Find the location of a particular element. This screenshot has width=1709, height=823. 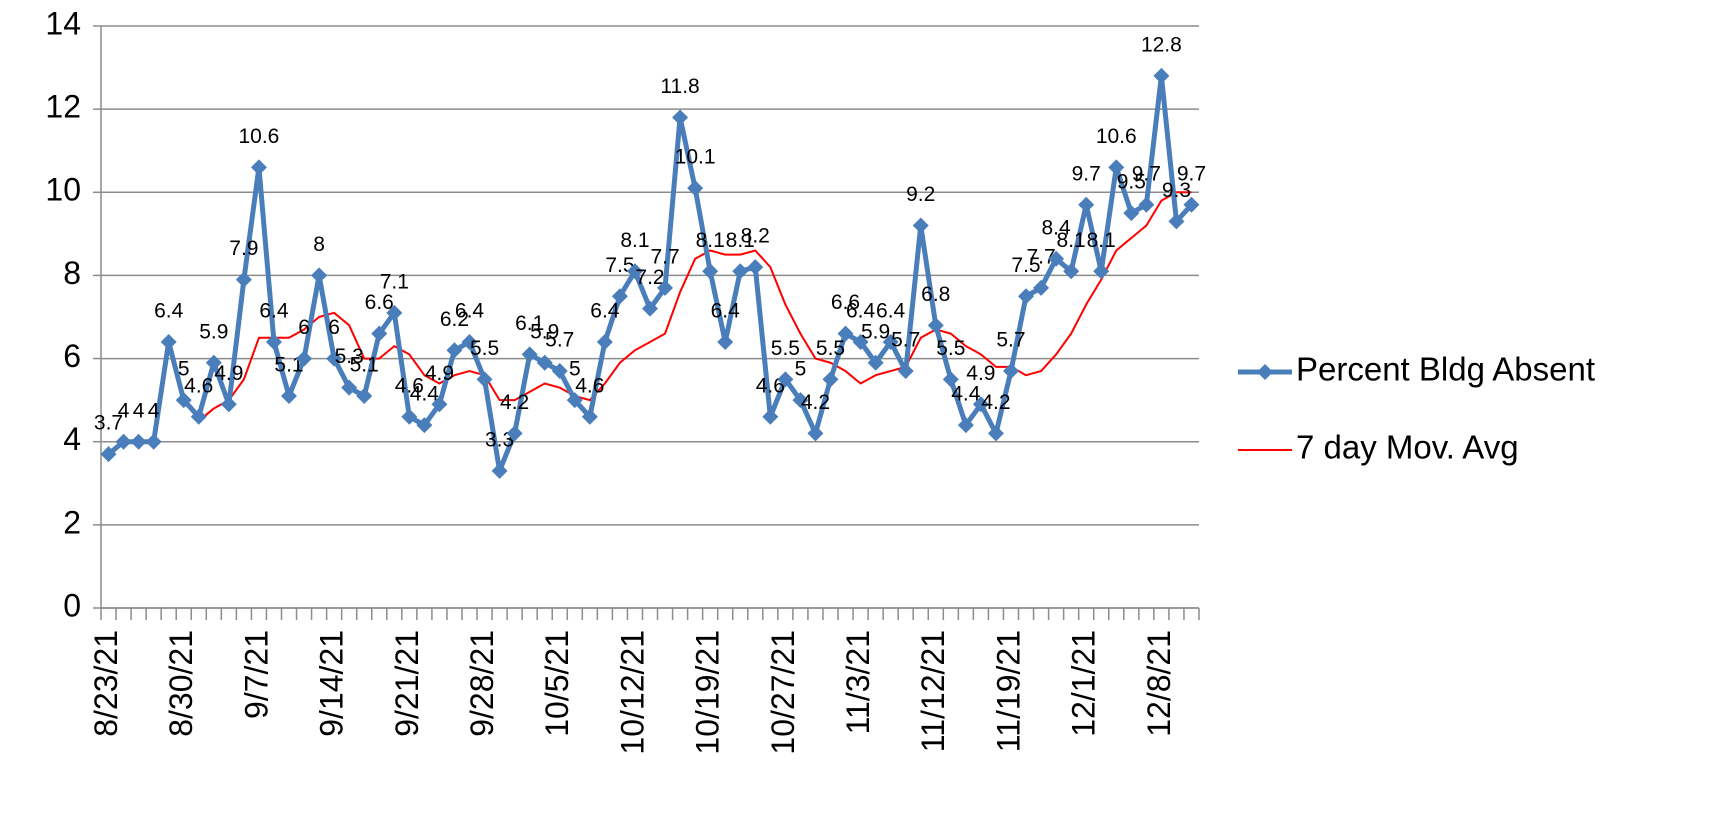

data-label: 7.5 is located at coordinates (619, 265).